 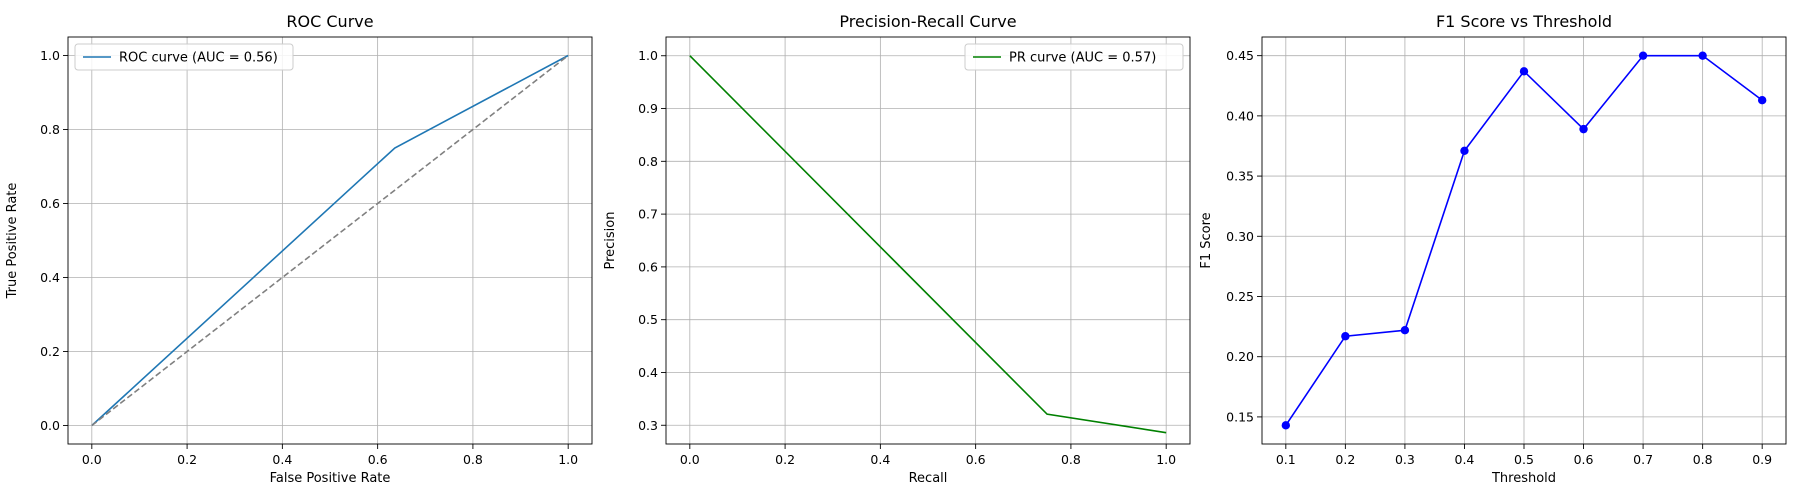 I want to click on y-tick-label: 0.35, so click(x=1240, y=176).